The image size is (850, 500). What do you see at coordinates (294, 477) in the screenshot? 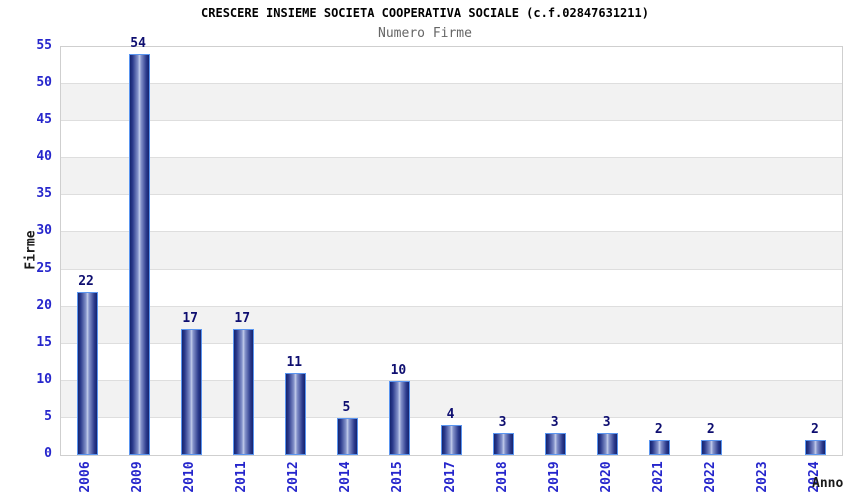
I see `x-tick-label: 2012` at bounding box center [294, 477].